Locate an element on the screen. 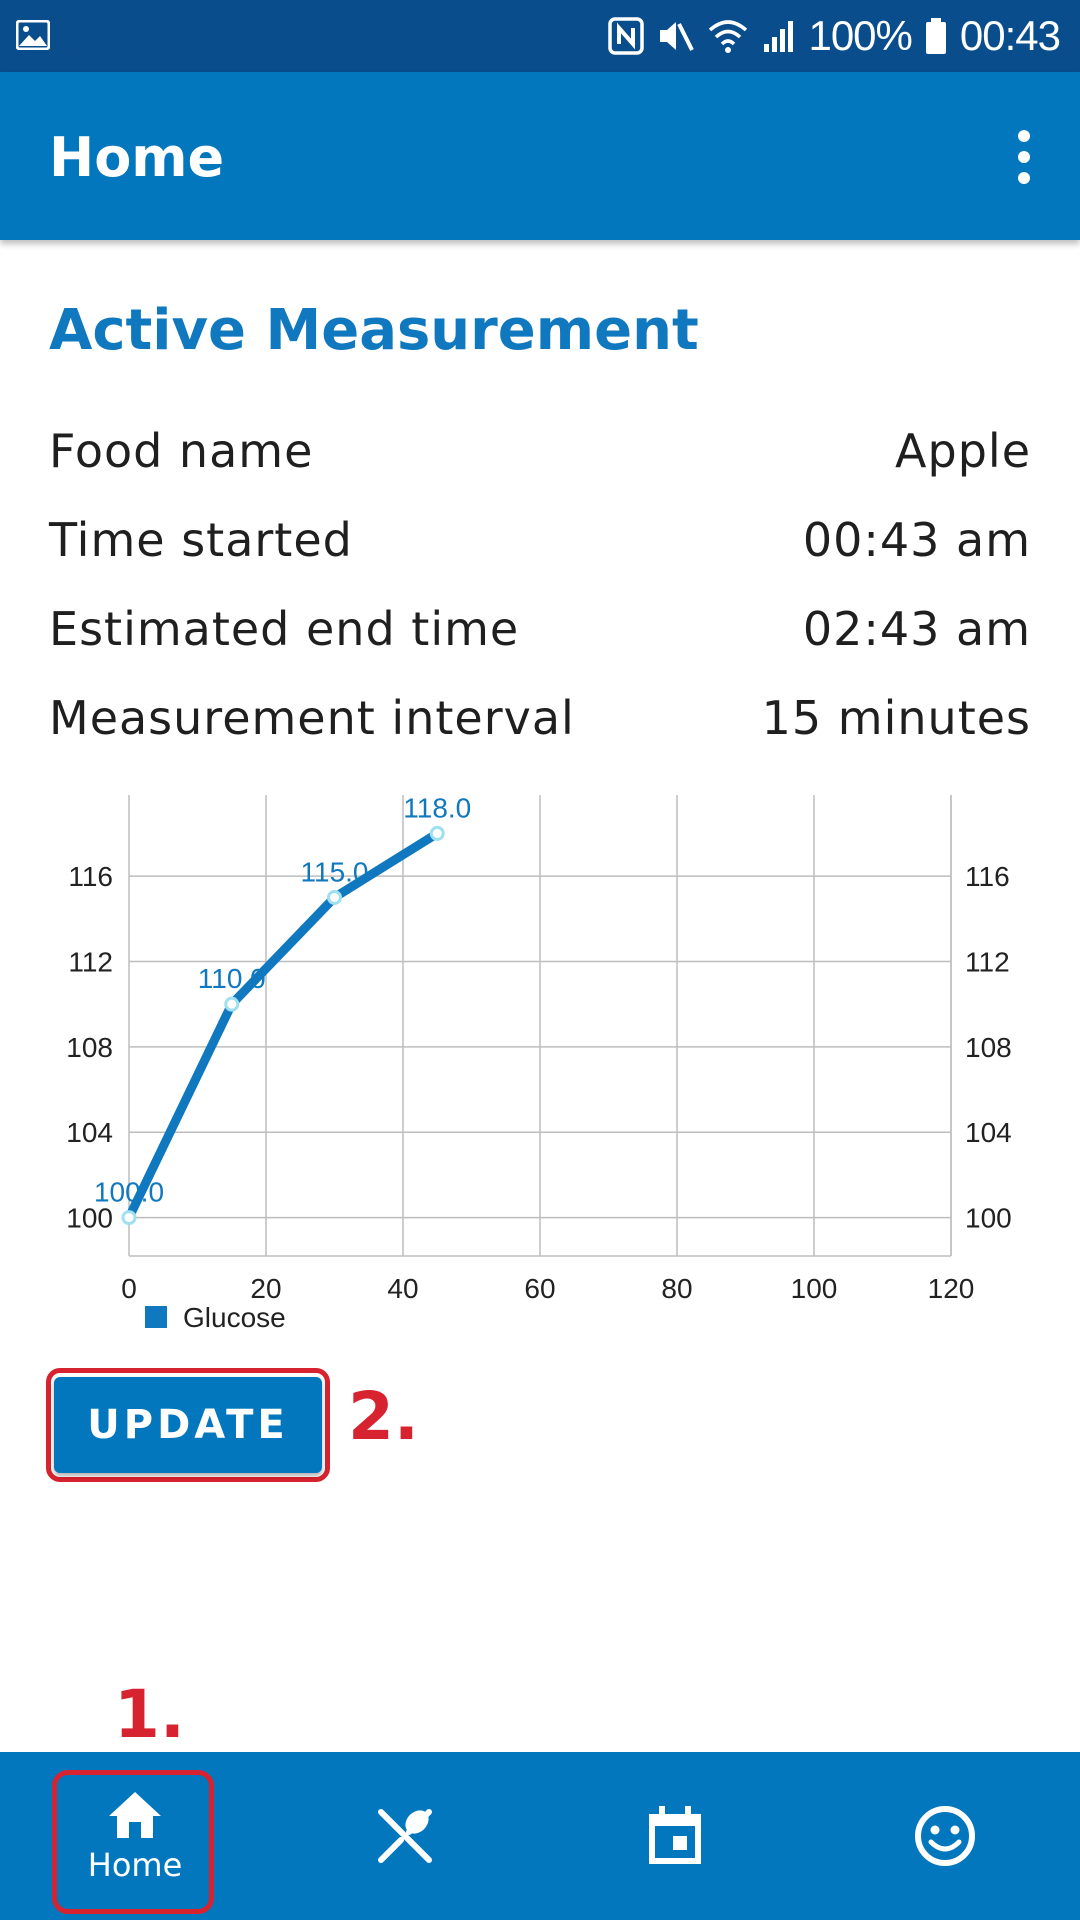 The image size is (1080, 1920). nav-item-home: Home is located at coordinates (135, 1836).